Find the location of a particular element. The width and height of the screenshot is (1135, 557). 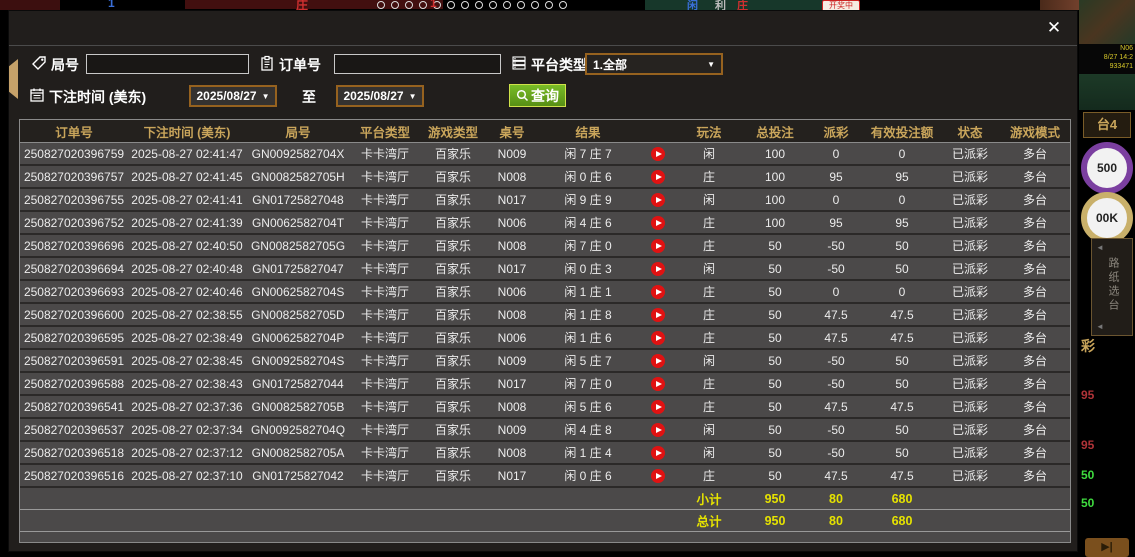

cell-table-no: N017 is located at coordinates (512, 384).